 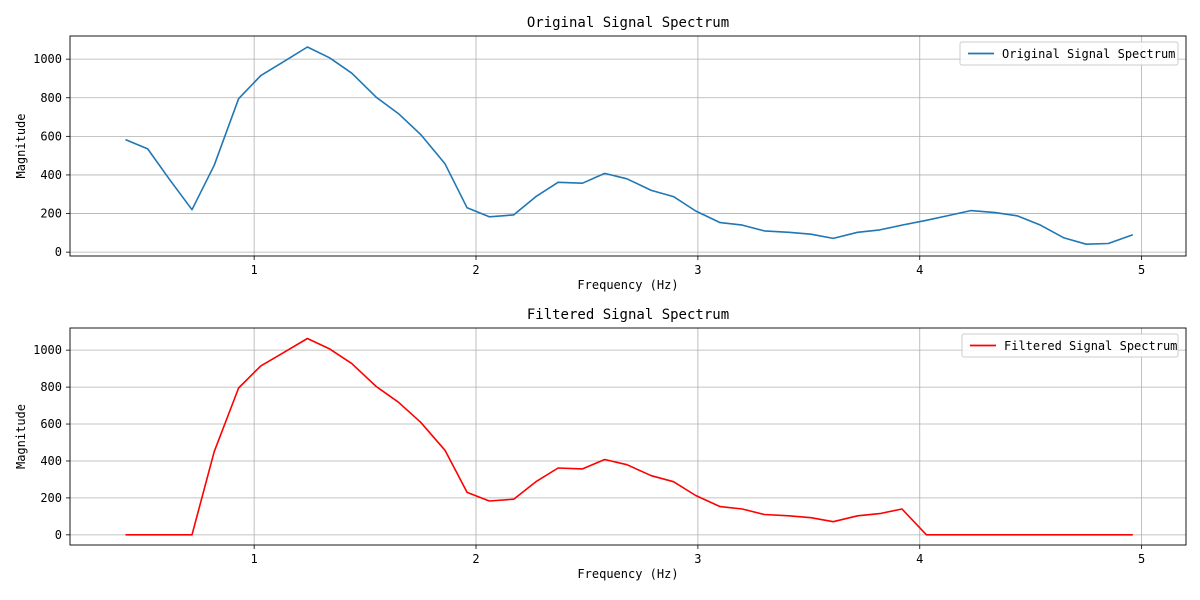 I want to click on legend-label: Filtered Signal Spectrum, so click(x=1090, y=346).